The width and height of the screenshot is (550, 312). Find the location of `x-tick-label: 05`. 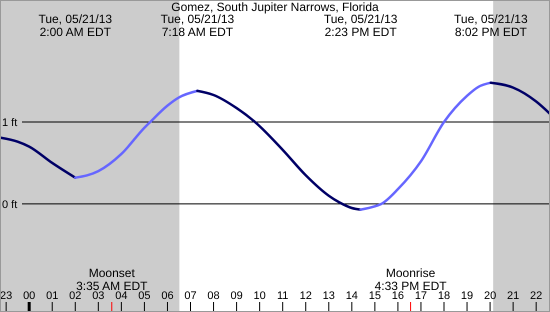

x-tick-label: 05 is located at coordinates (144, 296).